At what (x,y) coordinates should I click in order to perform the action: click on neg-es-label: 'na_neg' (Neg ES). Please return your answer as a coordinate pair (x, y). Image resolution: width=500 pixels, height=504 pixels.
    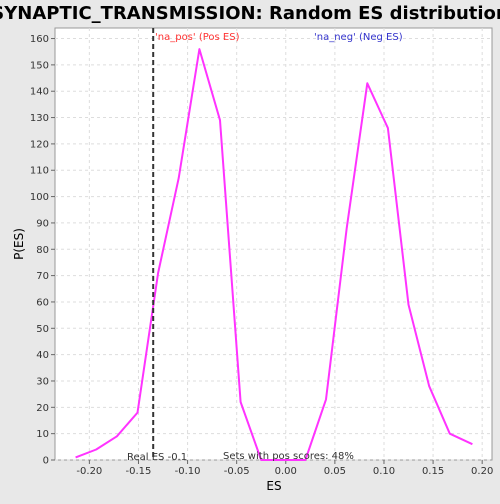
    Looking at the image, I should click on (358, 37).